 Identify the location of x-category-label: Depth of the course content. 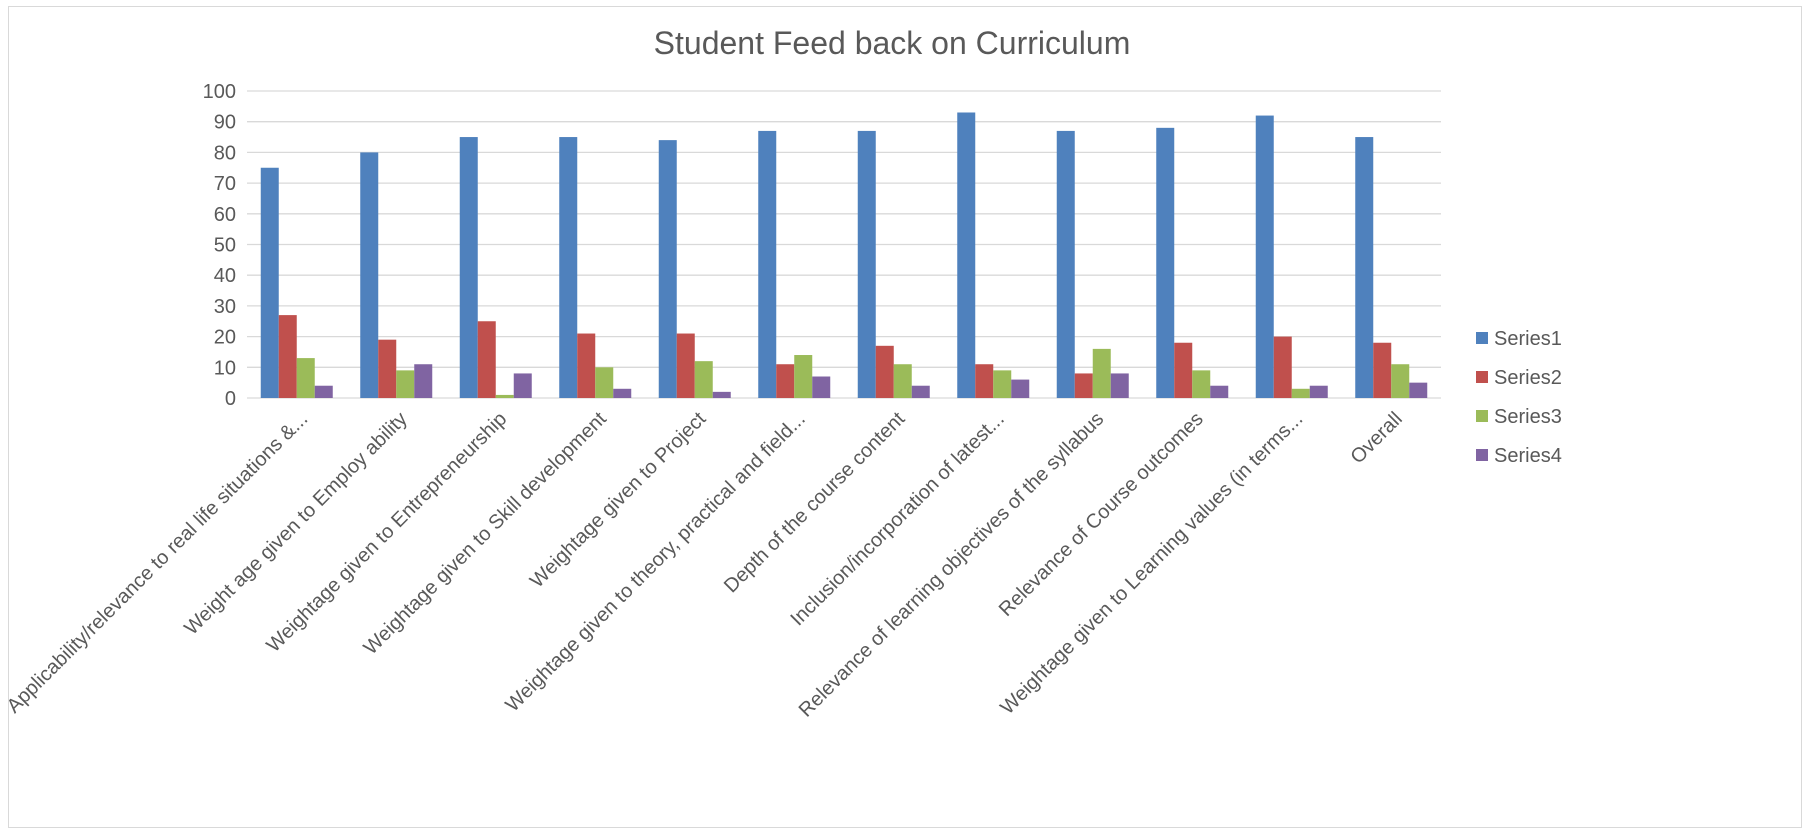
(815, 503).